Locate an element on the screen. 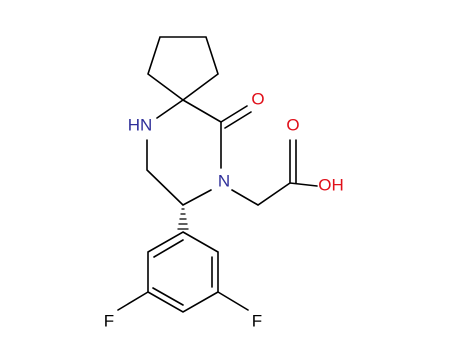 The width and height of the screenshot is (455, 350). phenyl-double-bonds is located at coordinates (182, 272).